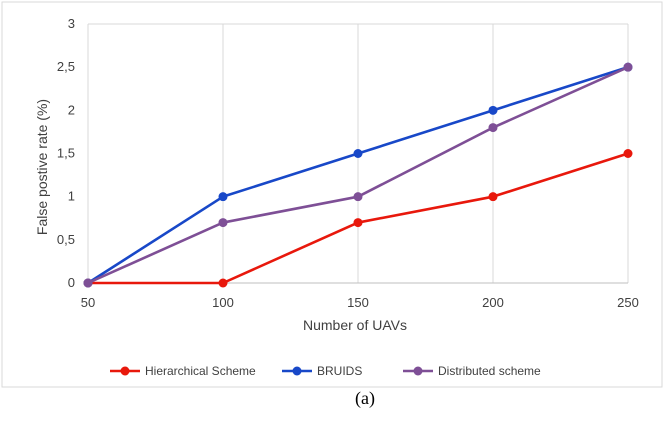  Describe the element at coordinates (71, 282) in the screenshot. I see `y-tick-label-0: 0` at that location.